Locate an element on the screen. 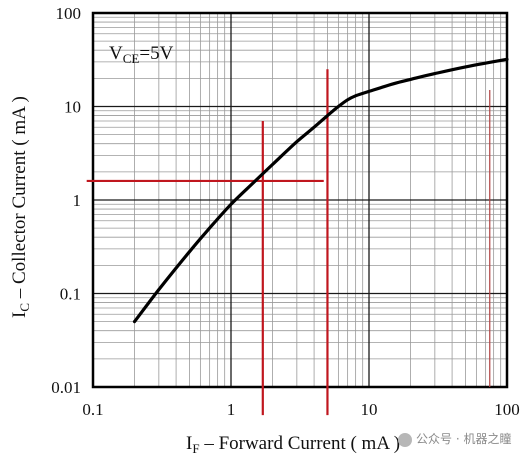  watermark-text: 公众号 · 机器之瞳 is located at coordinates (464, 439).